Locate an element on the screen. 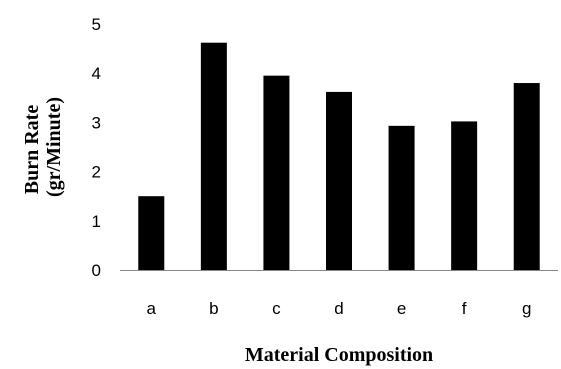 This screenshot has width=561, height=369. y-tick-label: 4 is located at coordinates (96, 73).